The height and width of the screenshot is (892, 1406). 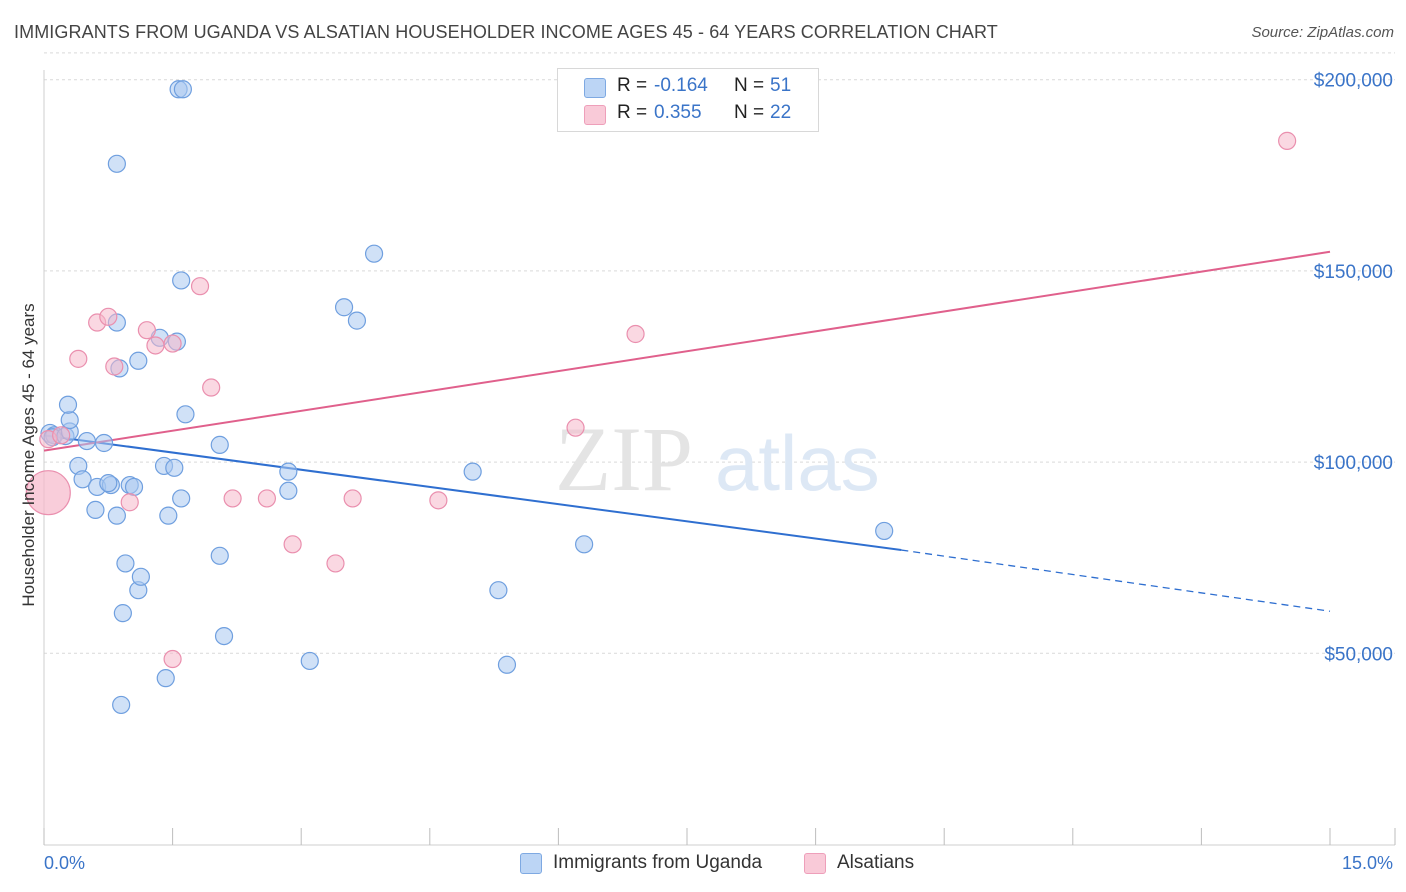 I want to click on x-tick-label: 15.0%, so click(x=1367, y=863).